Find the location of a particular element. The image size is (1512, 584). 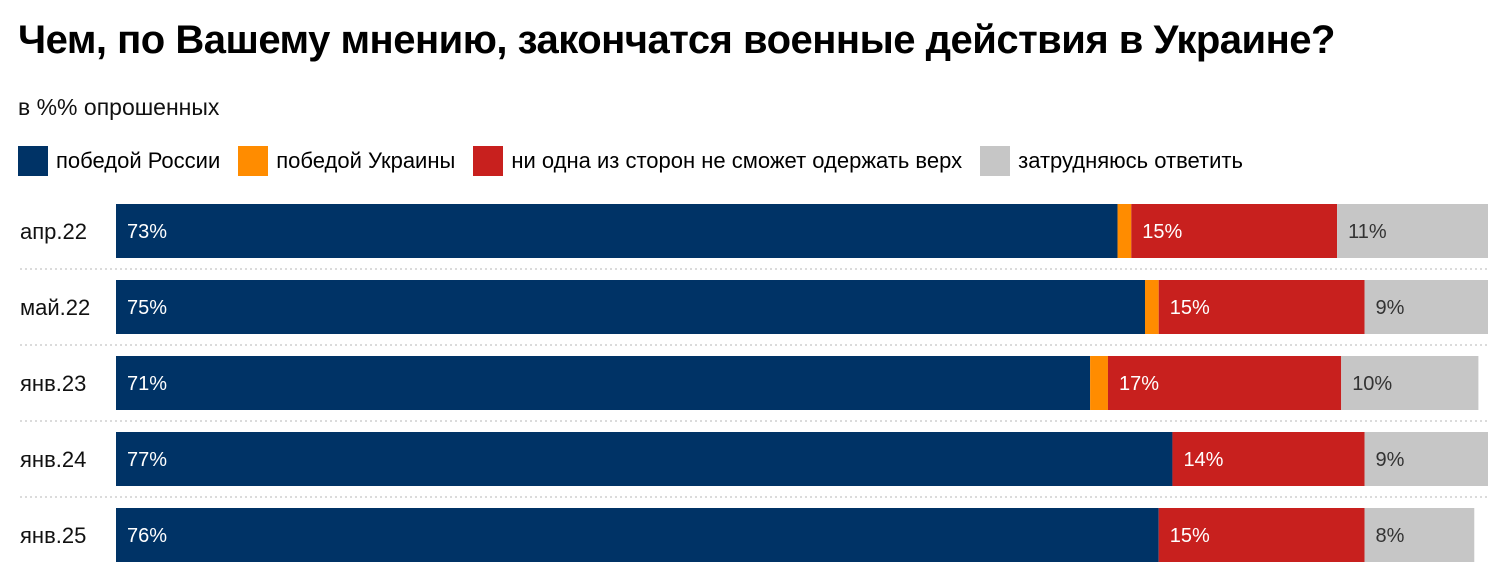

legend-item-undecided: затрудняюсь ответить is located at coordinates (1111, 161).